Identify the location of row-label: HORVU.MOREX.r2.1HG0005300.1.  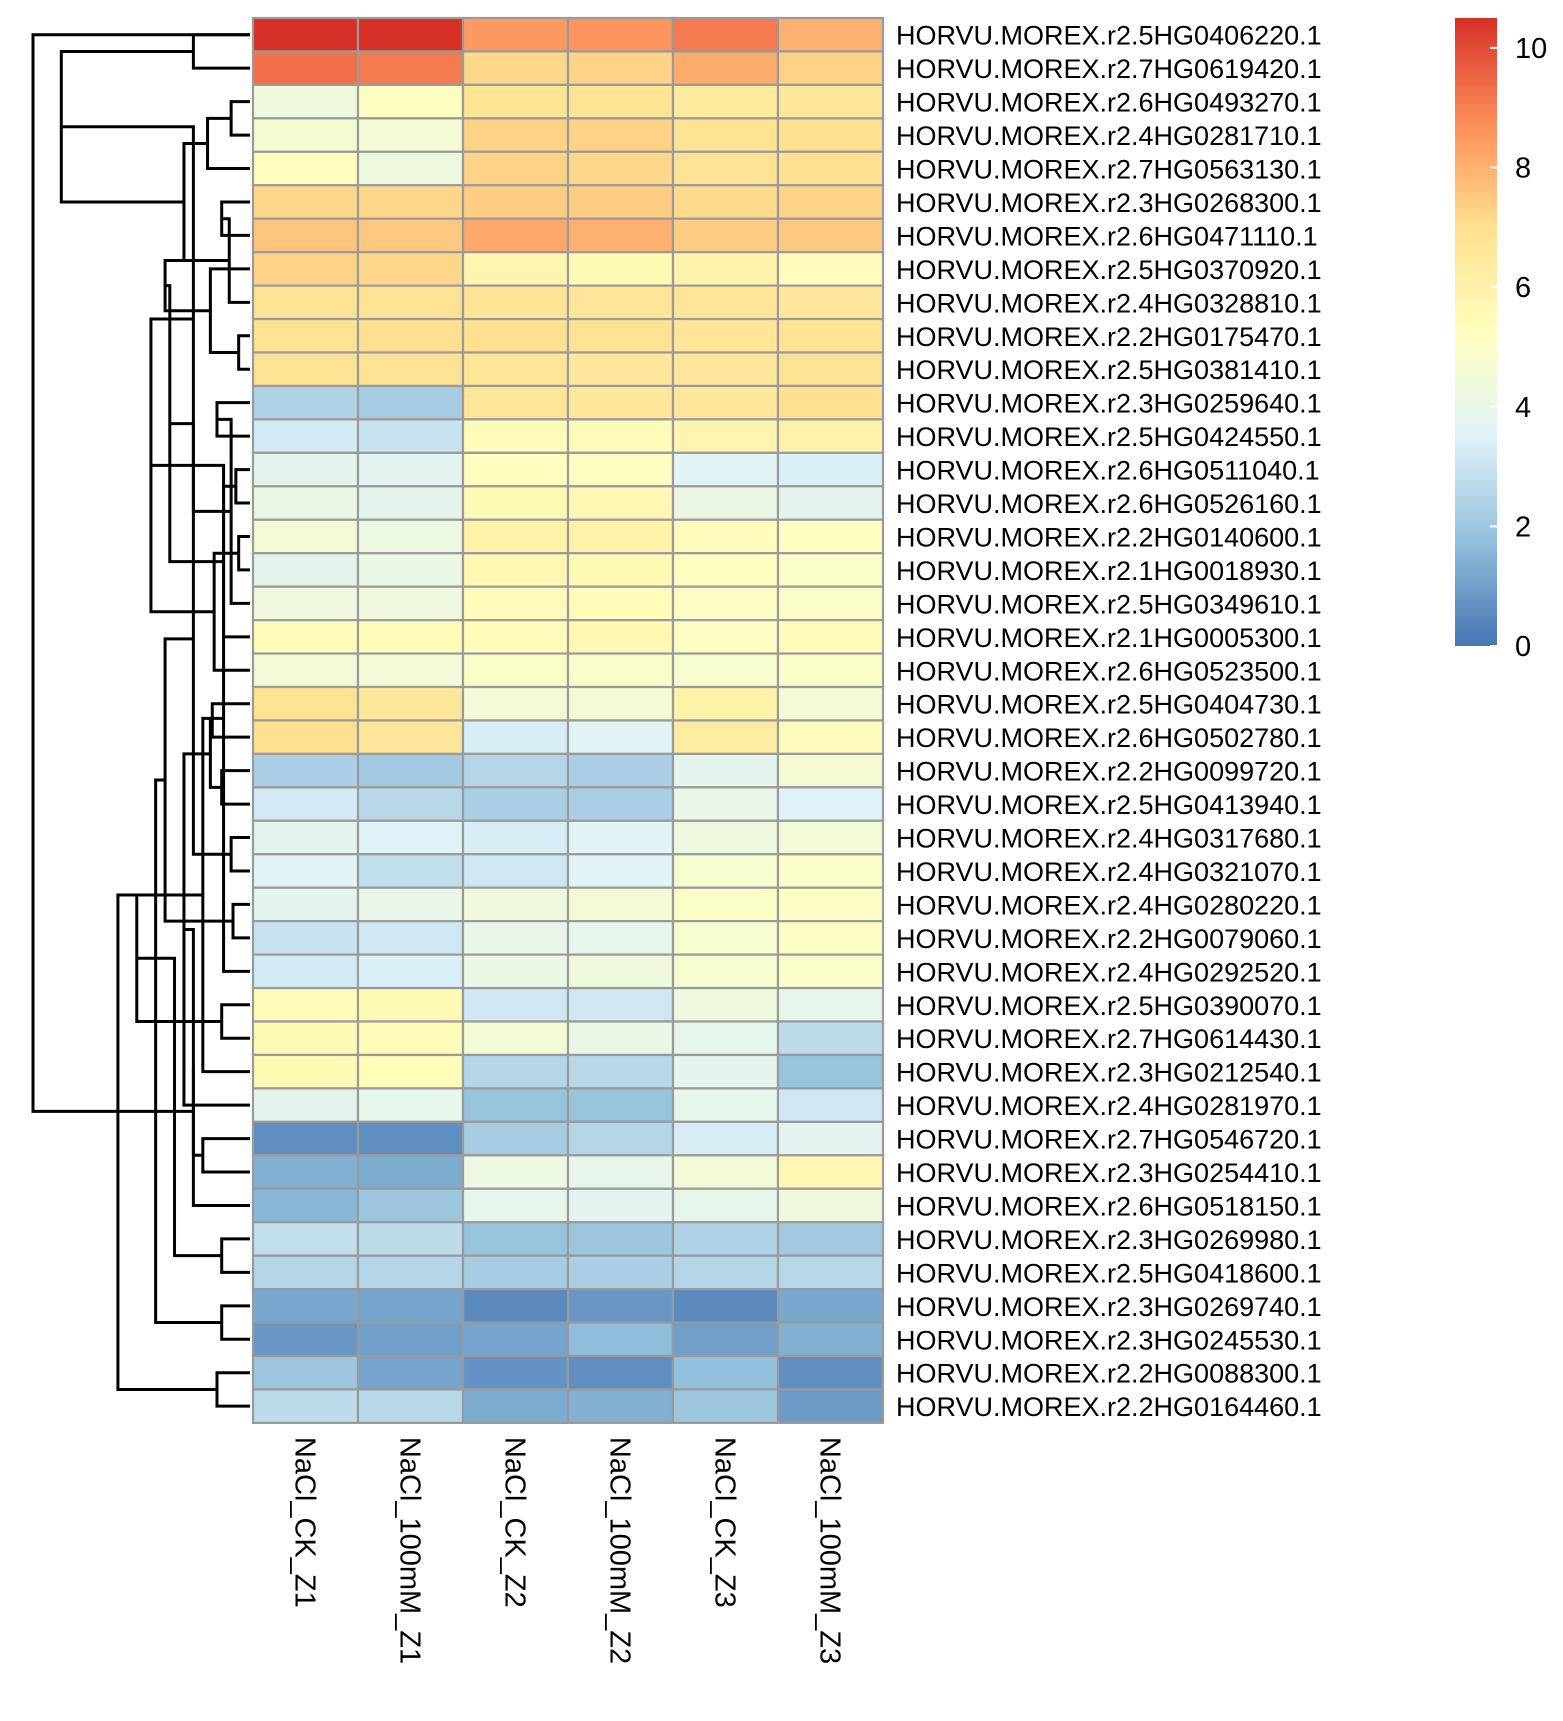
(1109, 638).